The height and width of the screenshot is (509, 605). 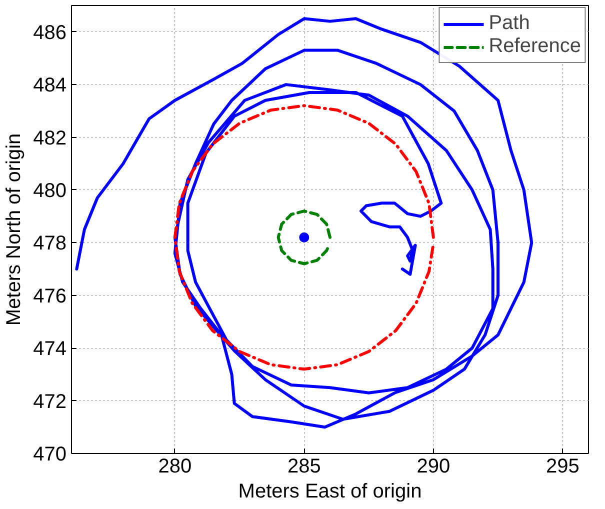 I want to click on y-tick-label: 476, so click(x=50, y=296).